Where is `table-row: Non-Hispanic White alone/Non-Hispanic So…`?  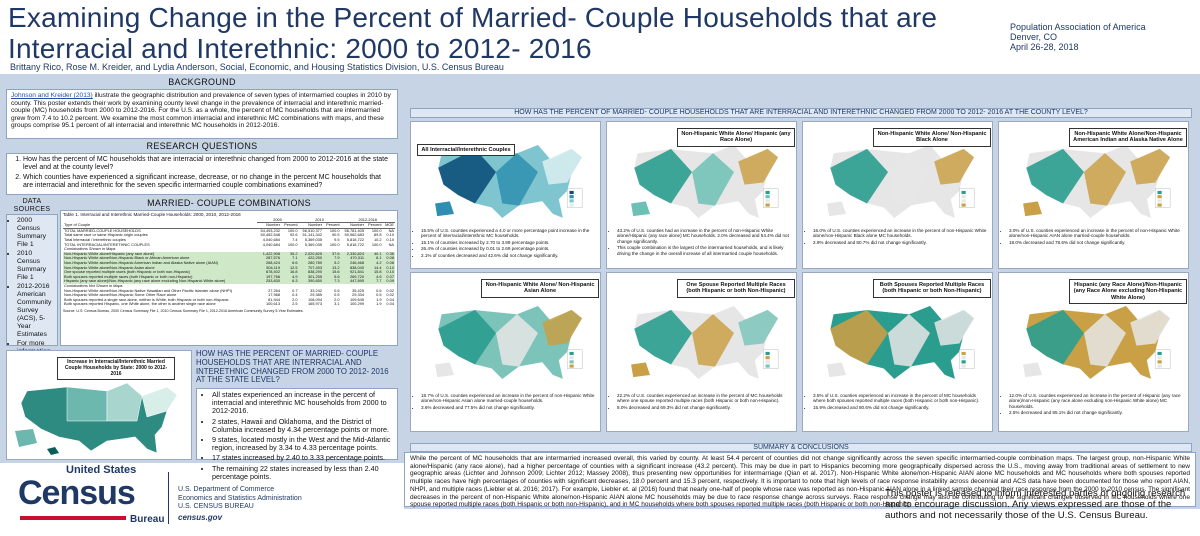 table-row: Non-Hispanic White alone/Non-Hispanic So… is located at coordinates (229, 295).